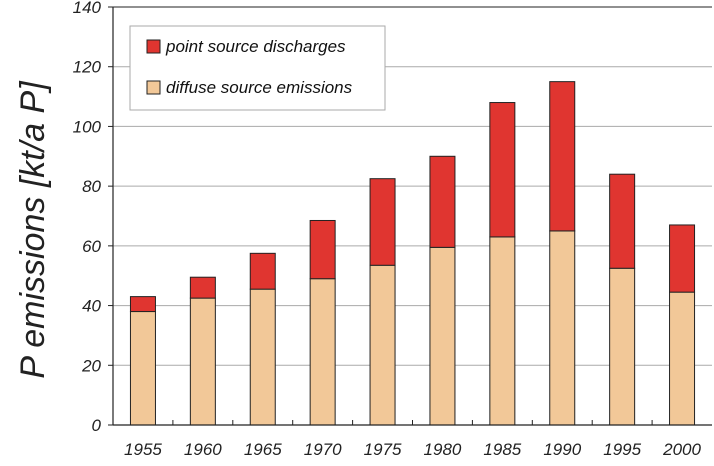  I want to click on bar-point-1960, so click(202, 287).